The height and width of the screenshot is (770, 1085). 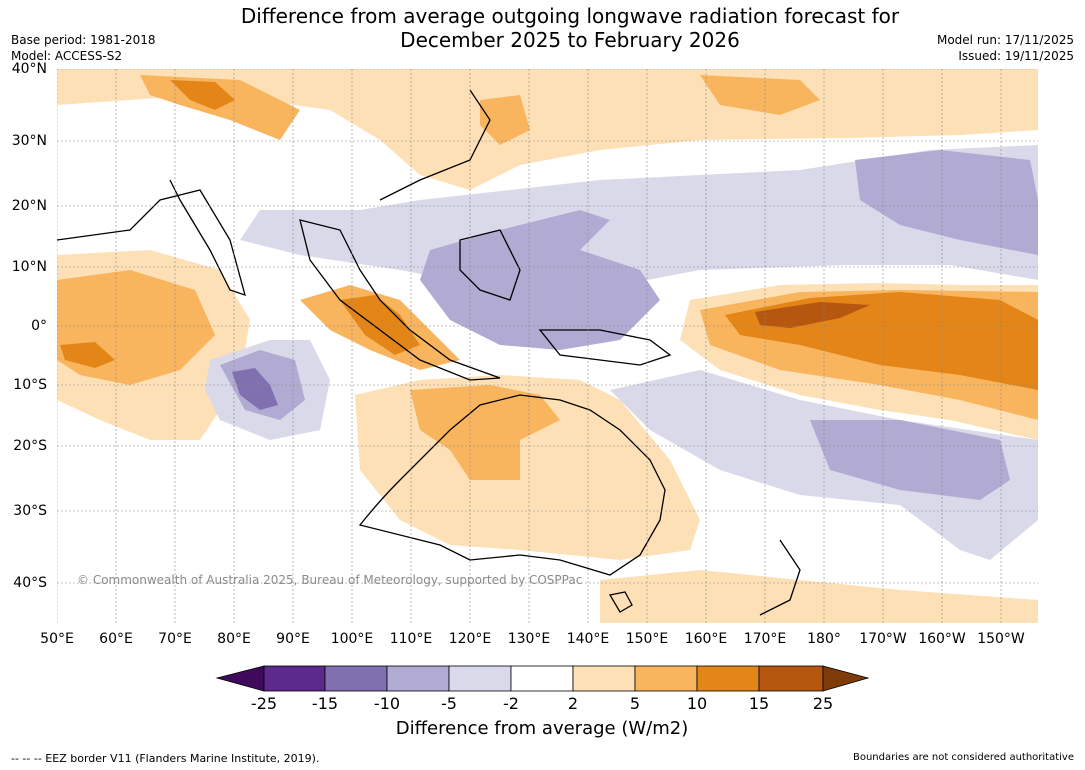 I want to click on lat-label: 30°N, so click(x=29, y=141).